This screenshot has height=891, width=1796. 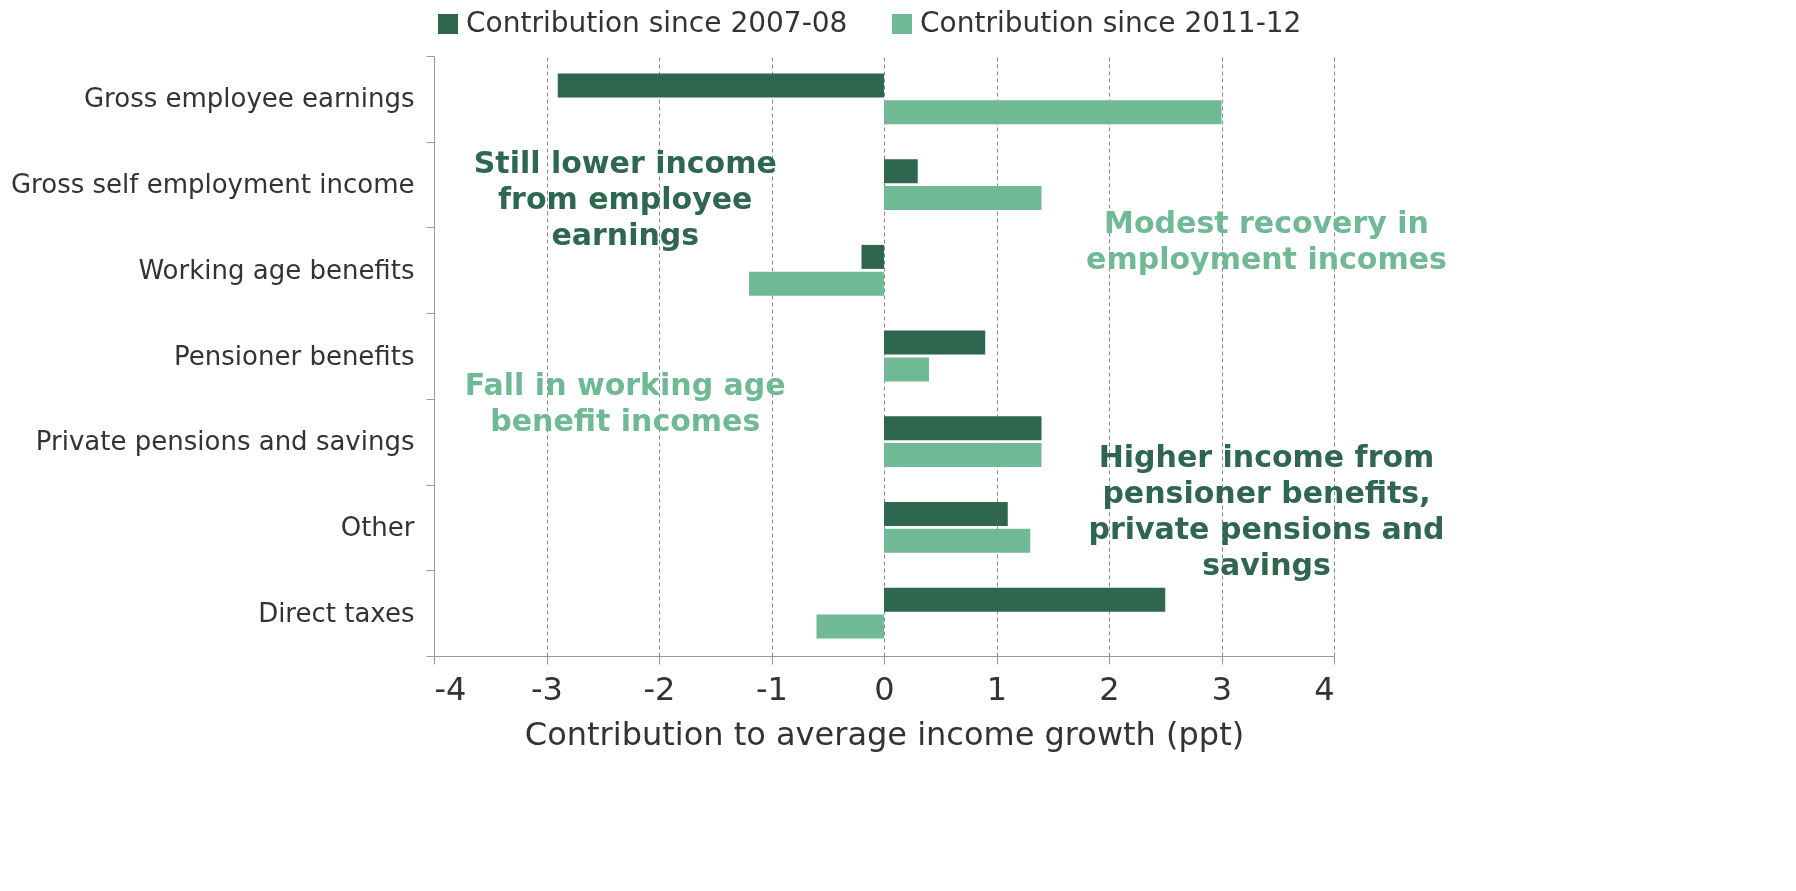 I want to click on annotation: Modest recovery in employment incomes, so click(x=1266, y=240).